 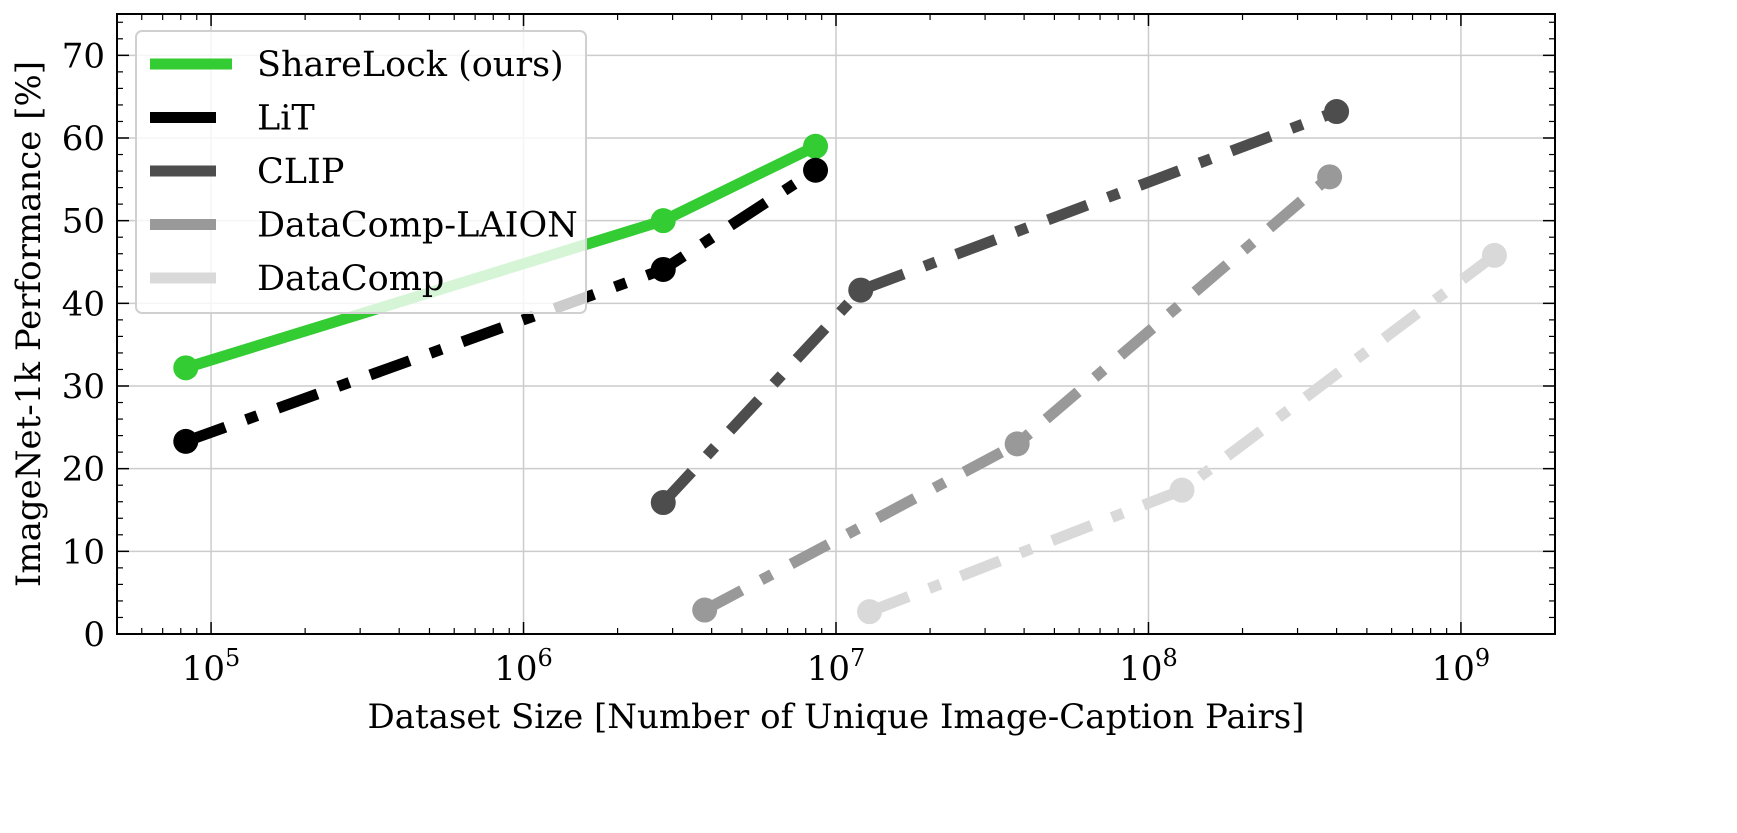 What do you see at coordinates (211, 666) in the screenshot?
I see `x-tick-label: 10⁵` at bounding box center [211, 666].